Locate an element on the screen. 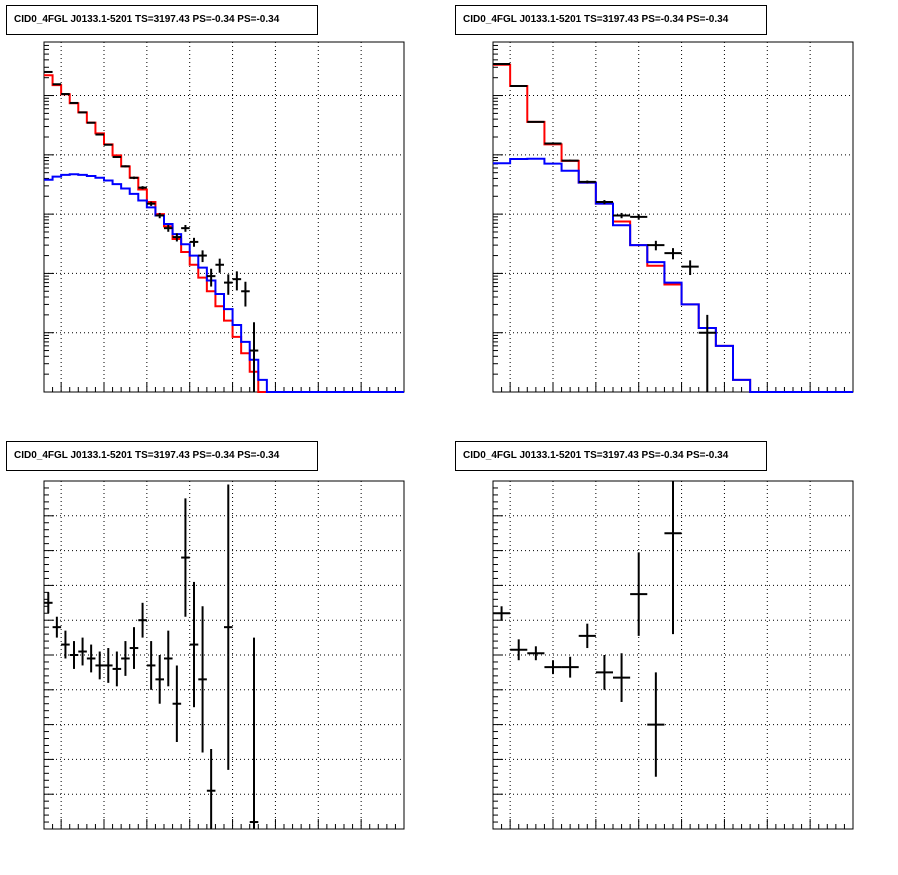 This screenshot has height=875, width=898. total-model-histogram is located at coordinates (224, 233).